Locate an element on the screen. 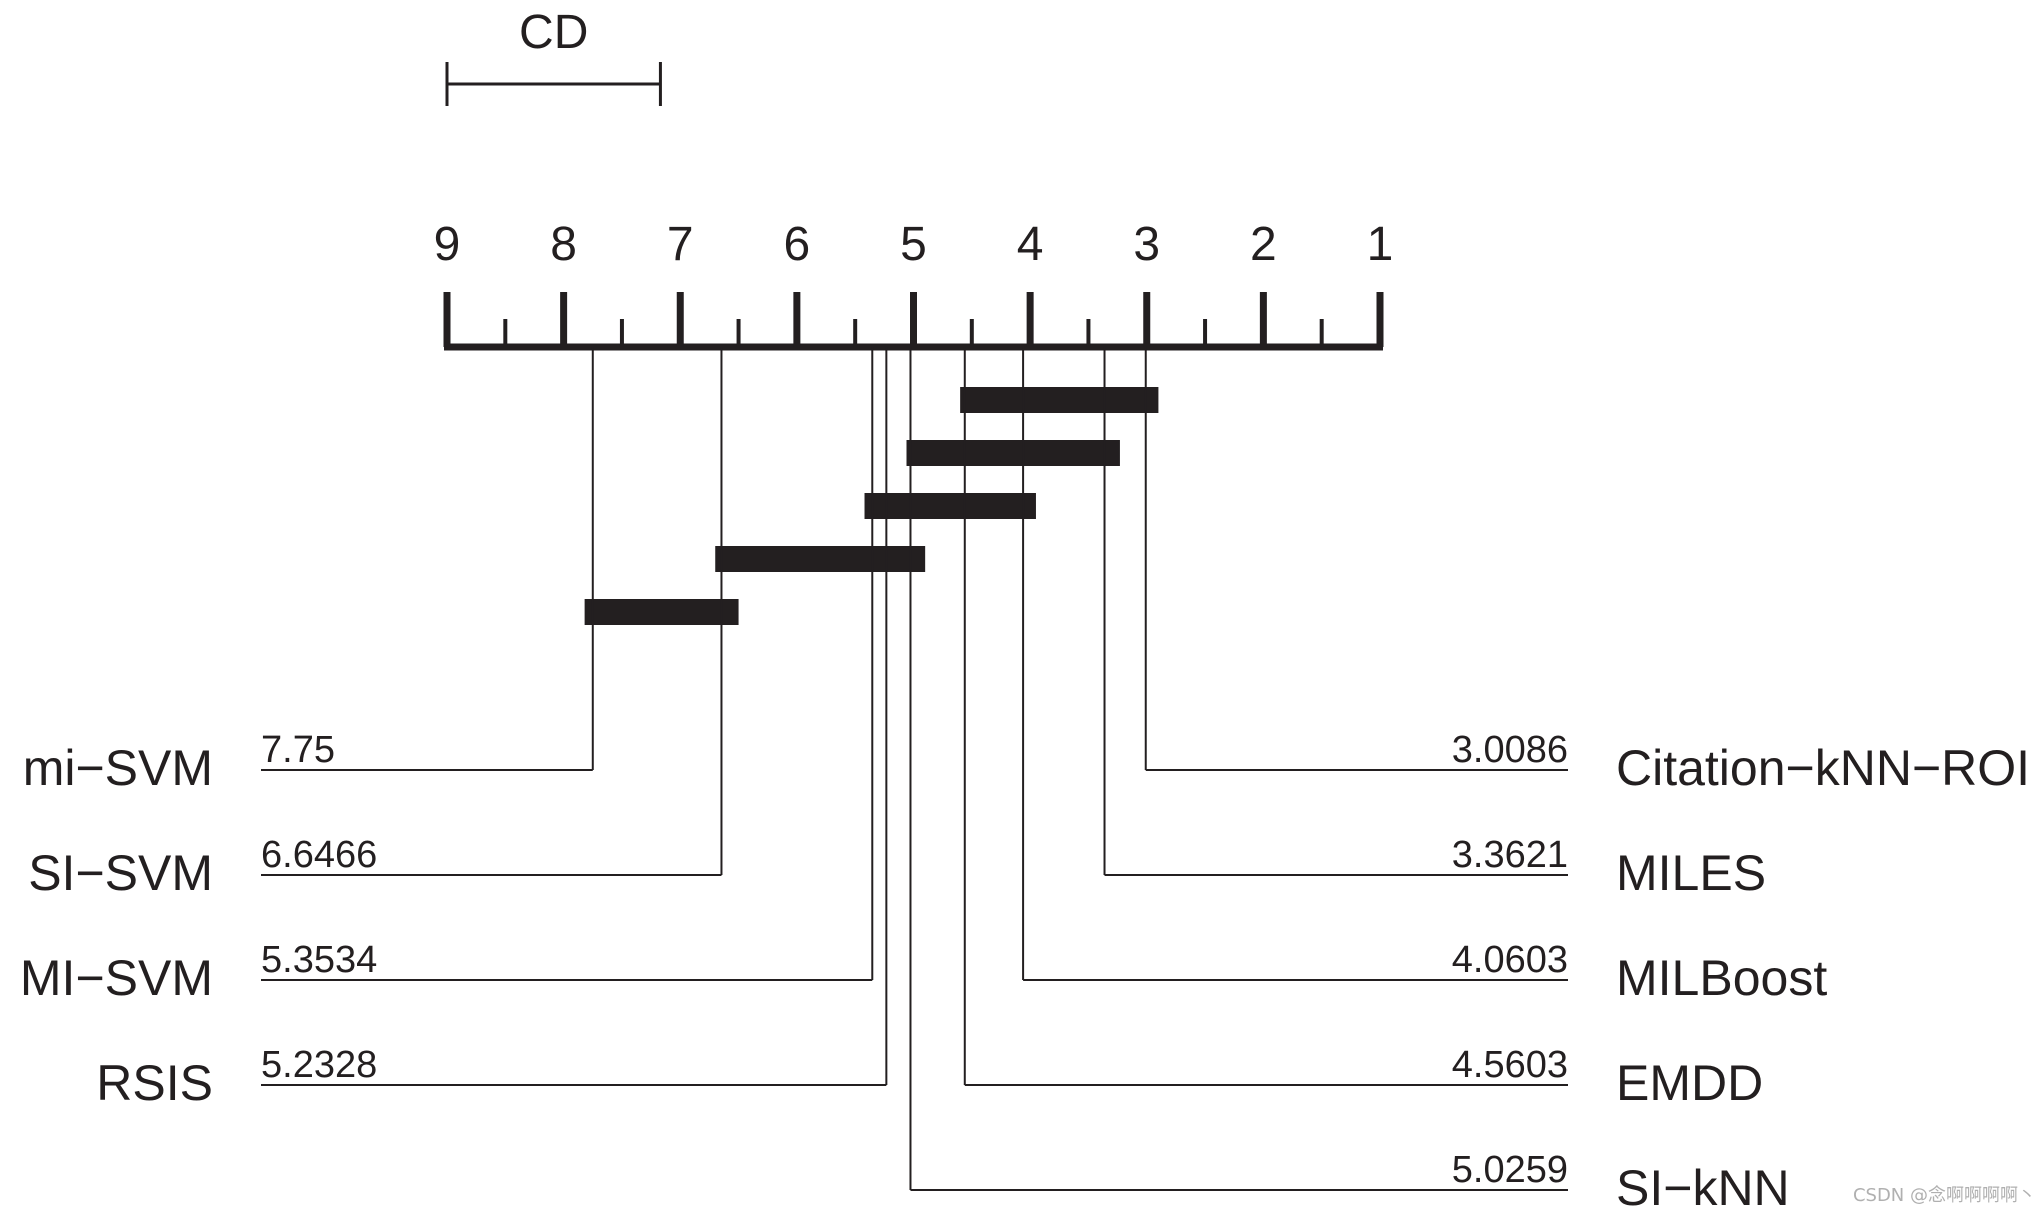 The width and height of the screenshot is (2044, 1213). tick-label-4: 4 is located at coordinates (1030, 244).